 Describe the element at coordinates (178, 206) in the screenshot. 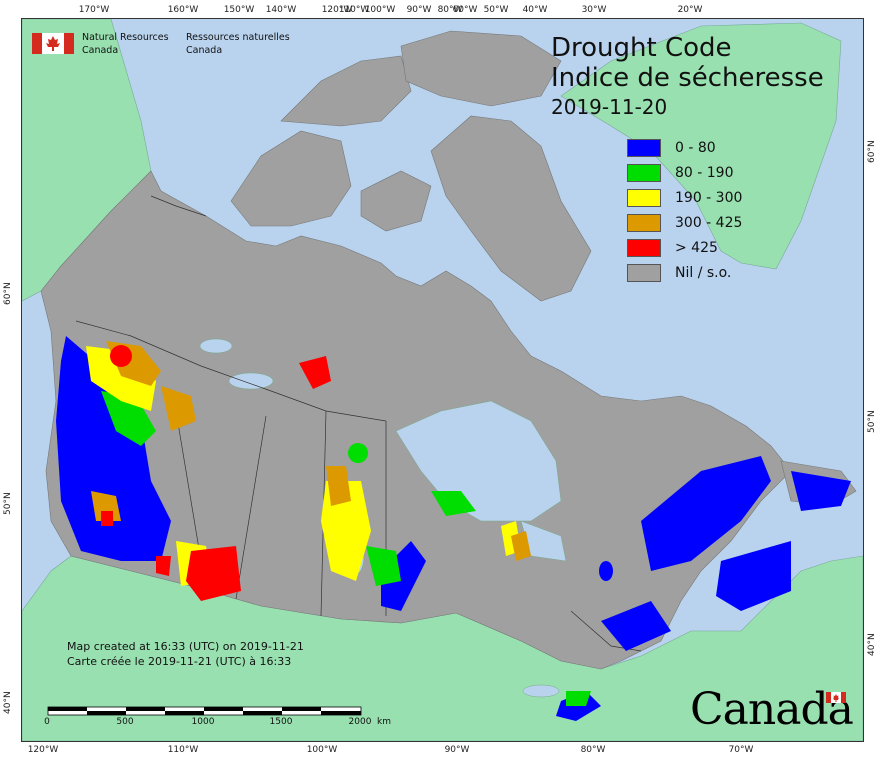

I see `boundary-yt-nt` at that location.